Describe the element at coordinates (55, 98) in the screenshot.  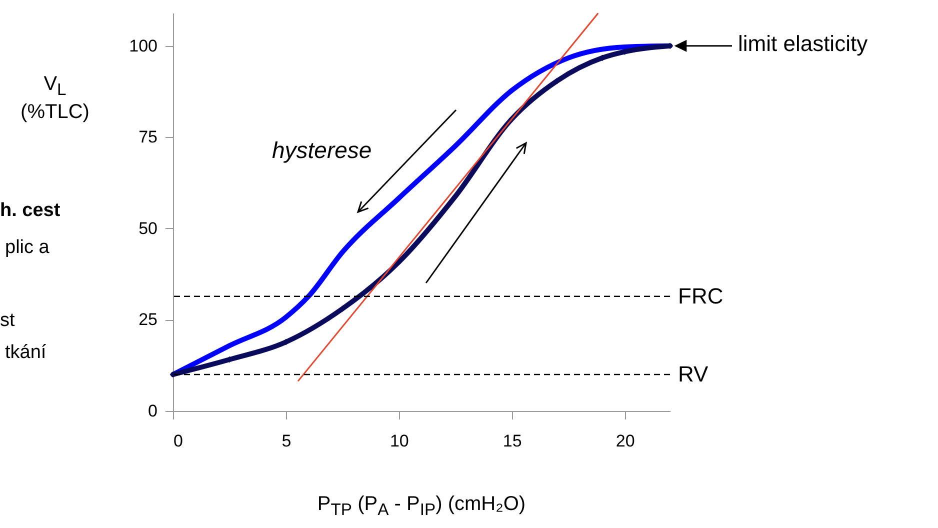
I see `y-axis-title: V$_{L}$ (%TLC)` at that location.